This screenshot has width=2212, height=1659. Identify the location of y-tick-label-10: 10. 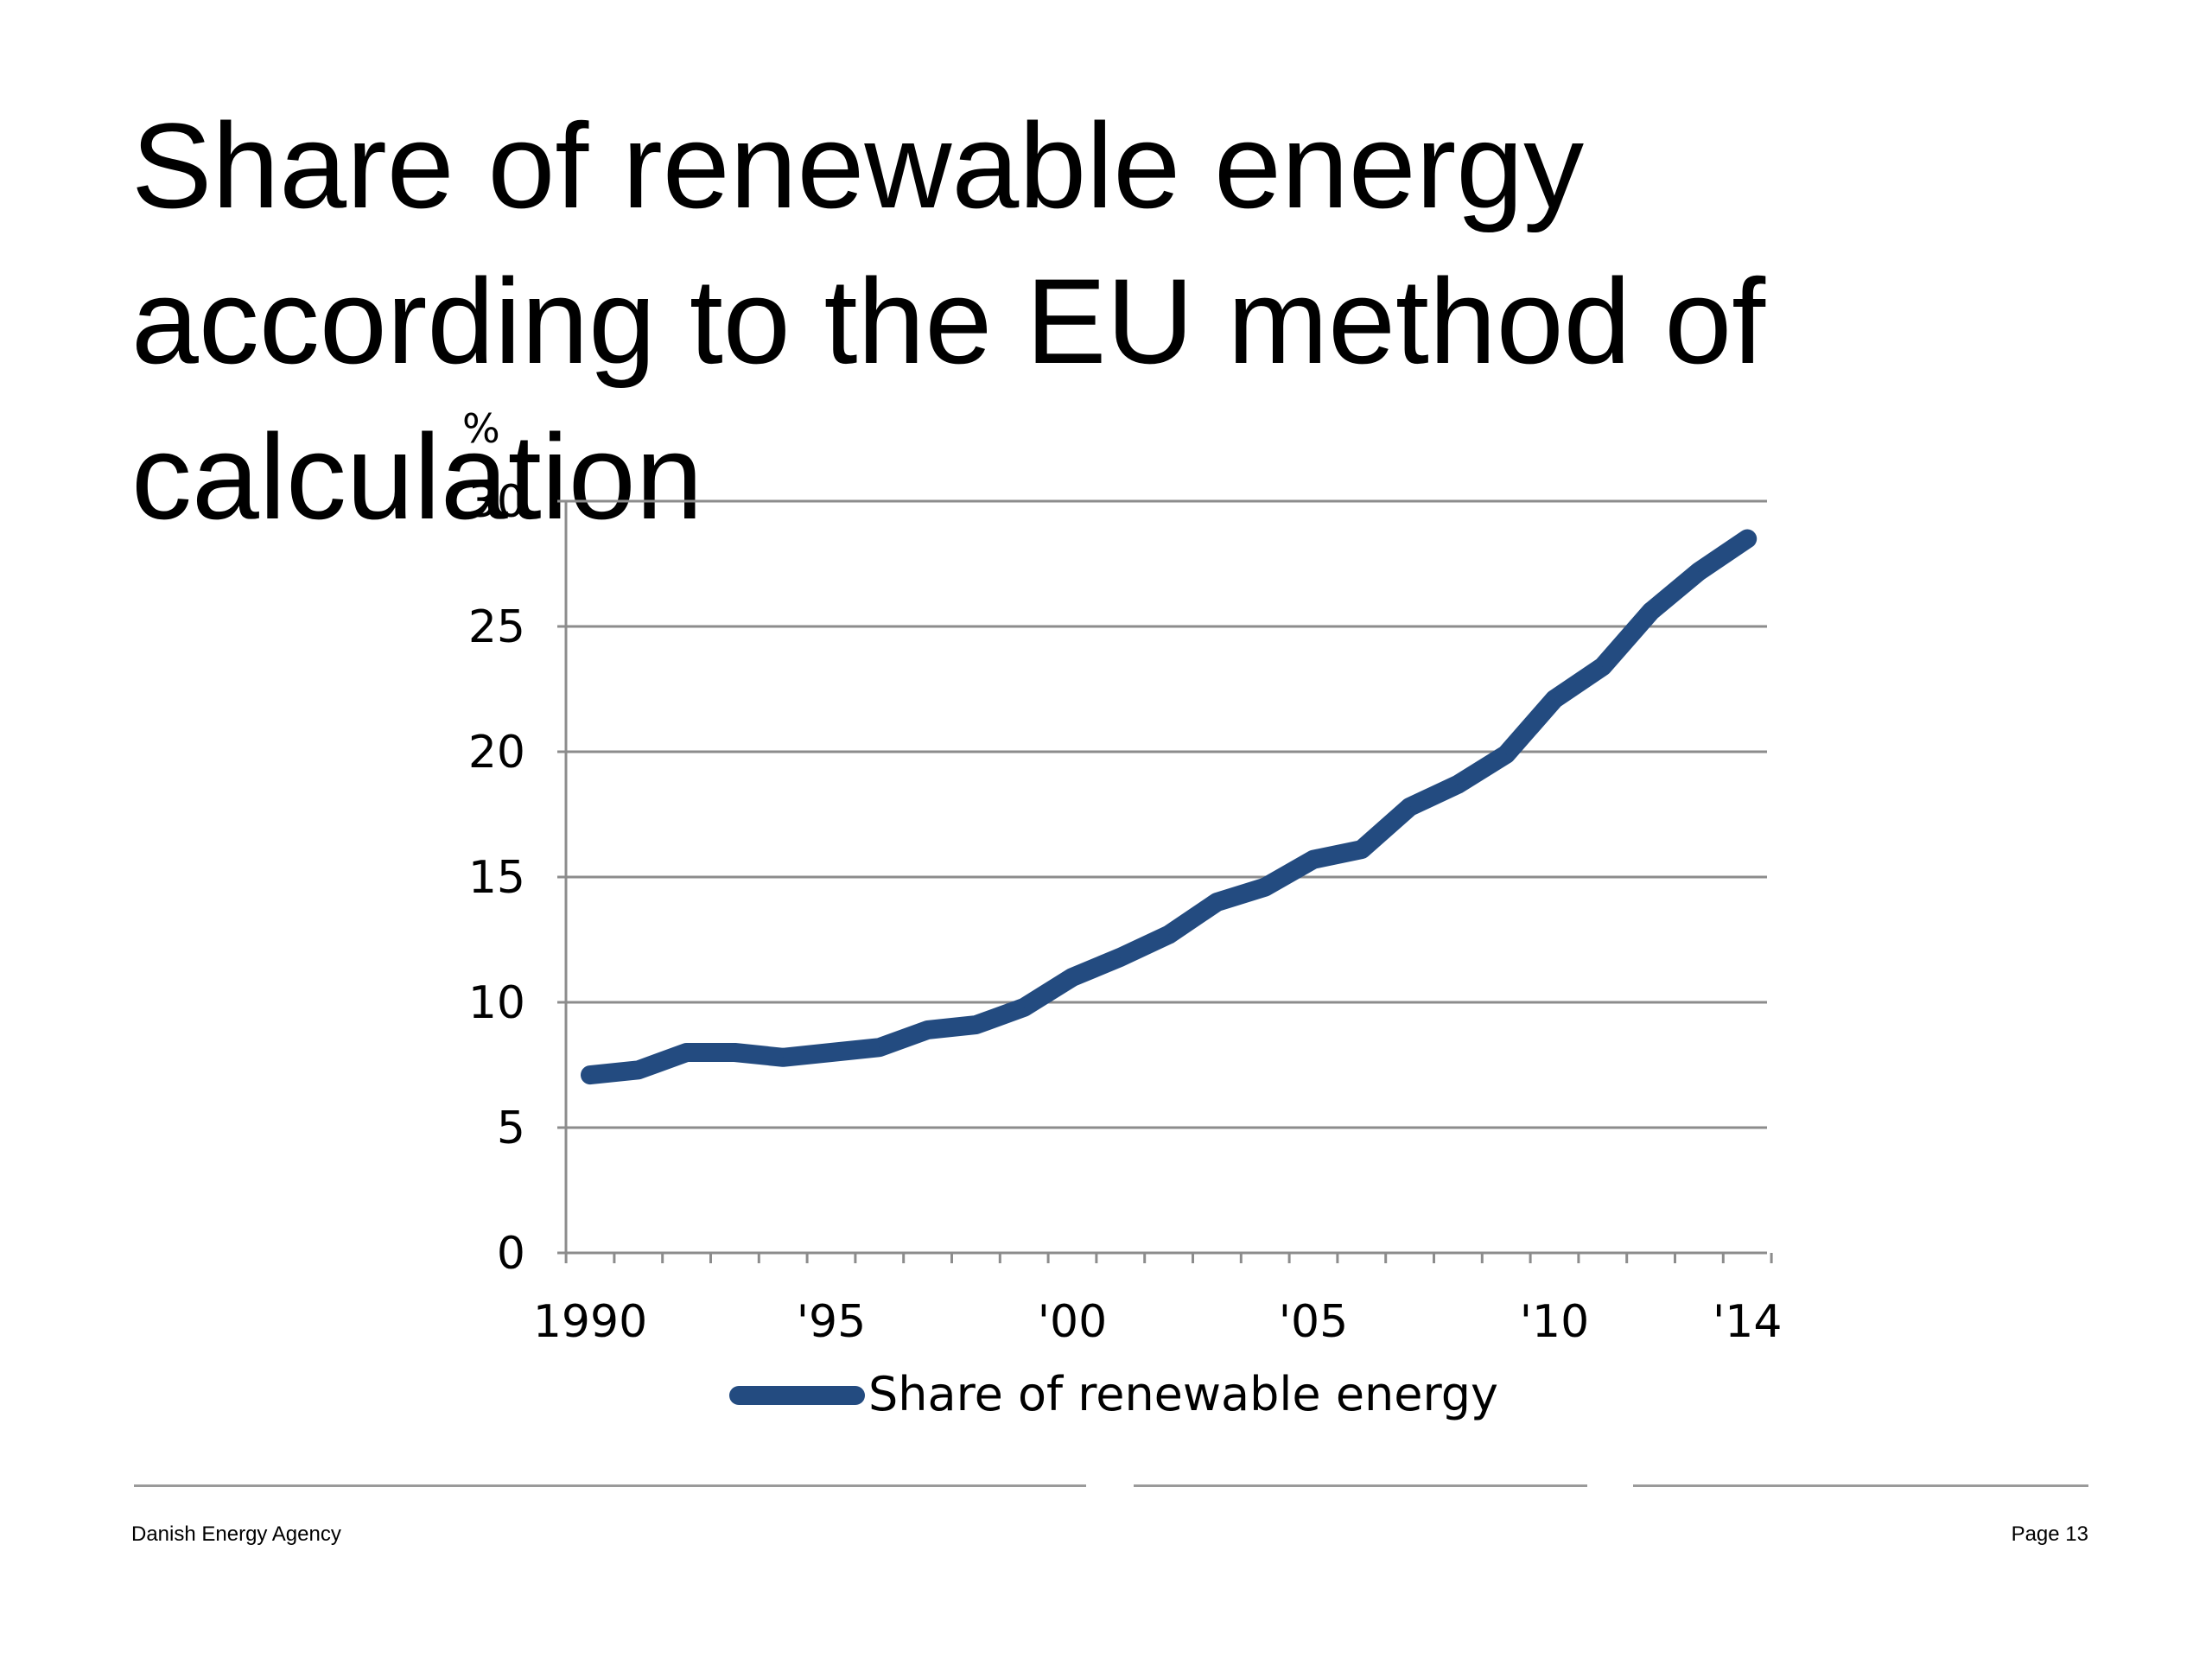
(496, 1003).